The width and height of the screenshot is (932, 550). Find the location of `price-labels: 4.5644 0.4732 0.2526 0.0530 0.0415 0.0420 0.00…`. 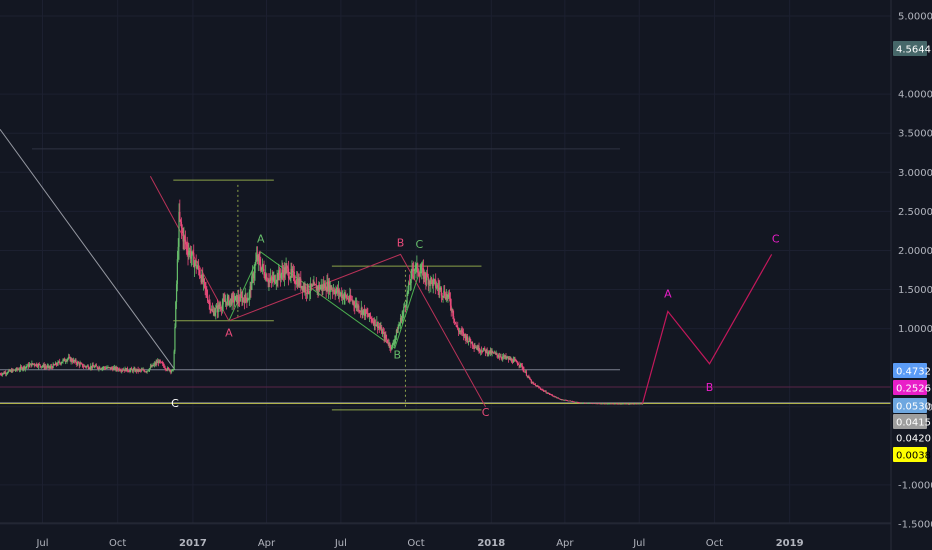

price-labels: 4.5644 0.4732 0.2526 0.0530 0.0415 0.0420 0.00… is located at coordinates (912, 251).